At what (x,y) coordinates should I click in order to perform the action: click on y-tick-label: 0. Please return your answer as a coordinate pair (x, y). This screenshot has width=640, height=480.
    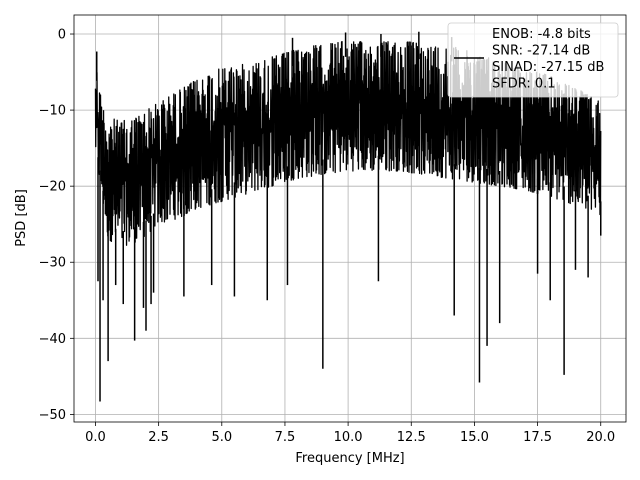
    Looking at the image, I should click on (62, 35).